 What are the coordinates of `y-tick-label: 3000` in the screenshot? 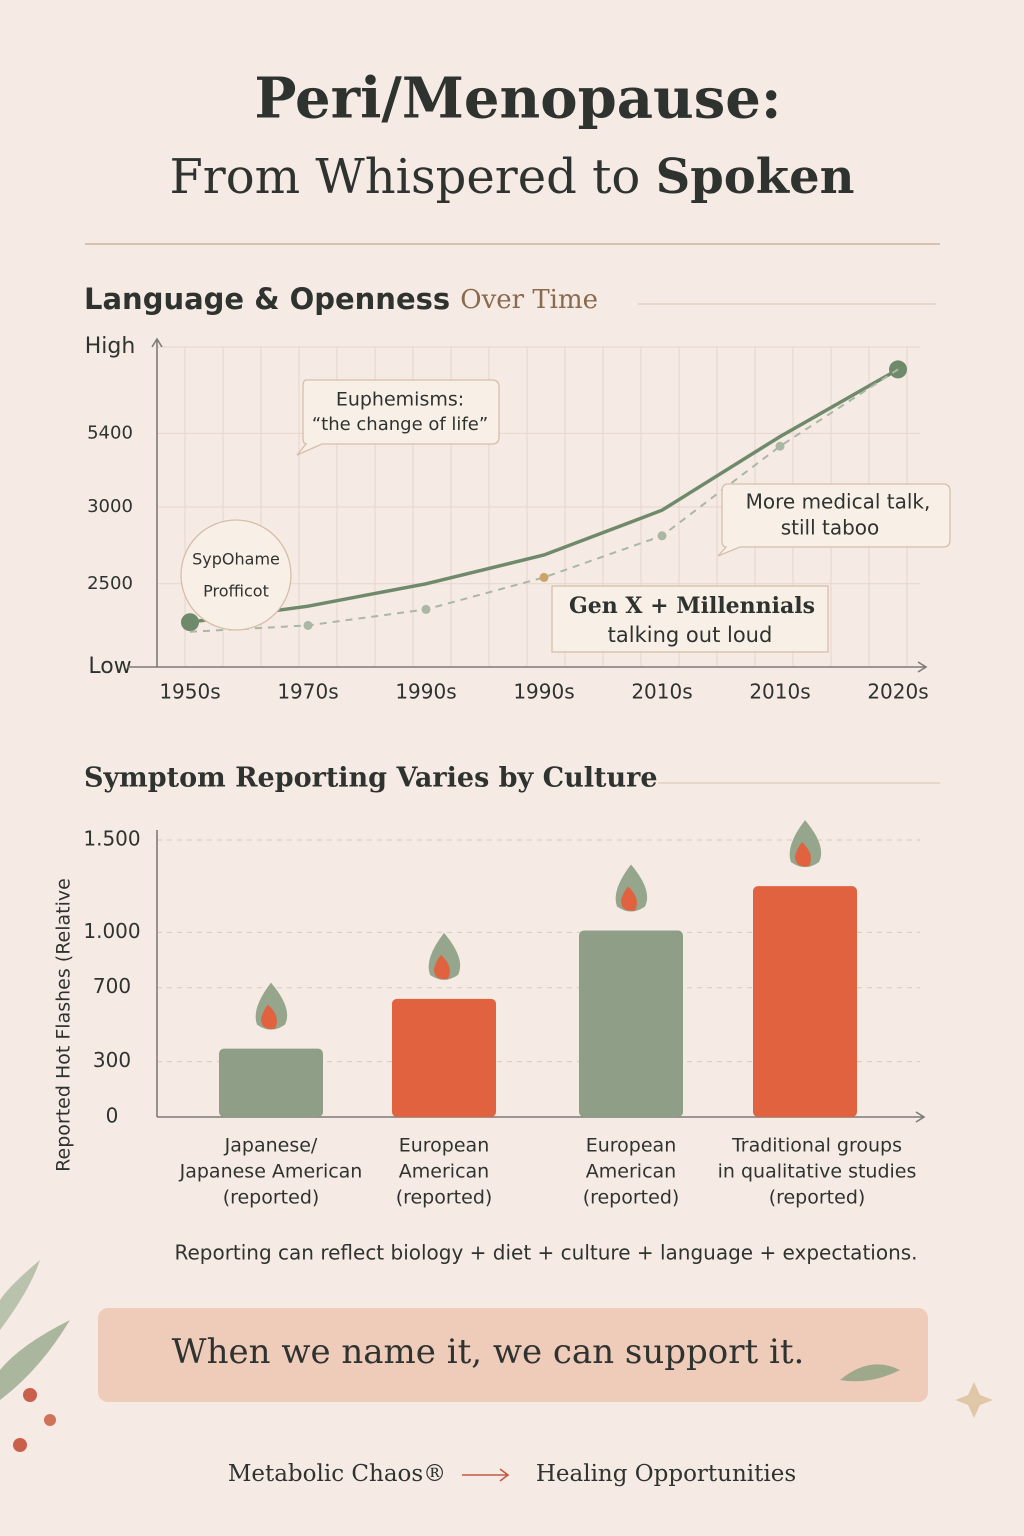 It's located at (110, 506).